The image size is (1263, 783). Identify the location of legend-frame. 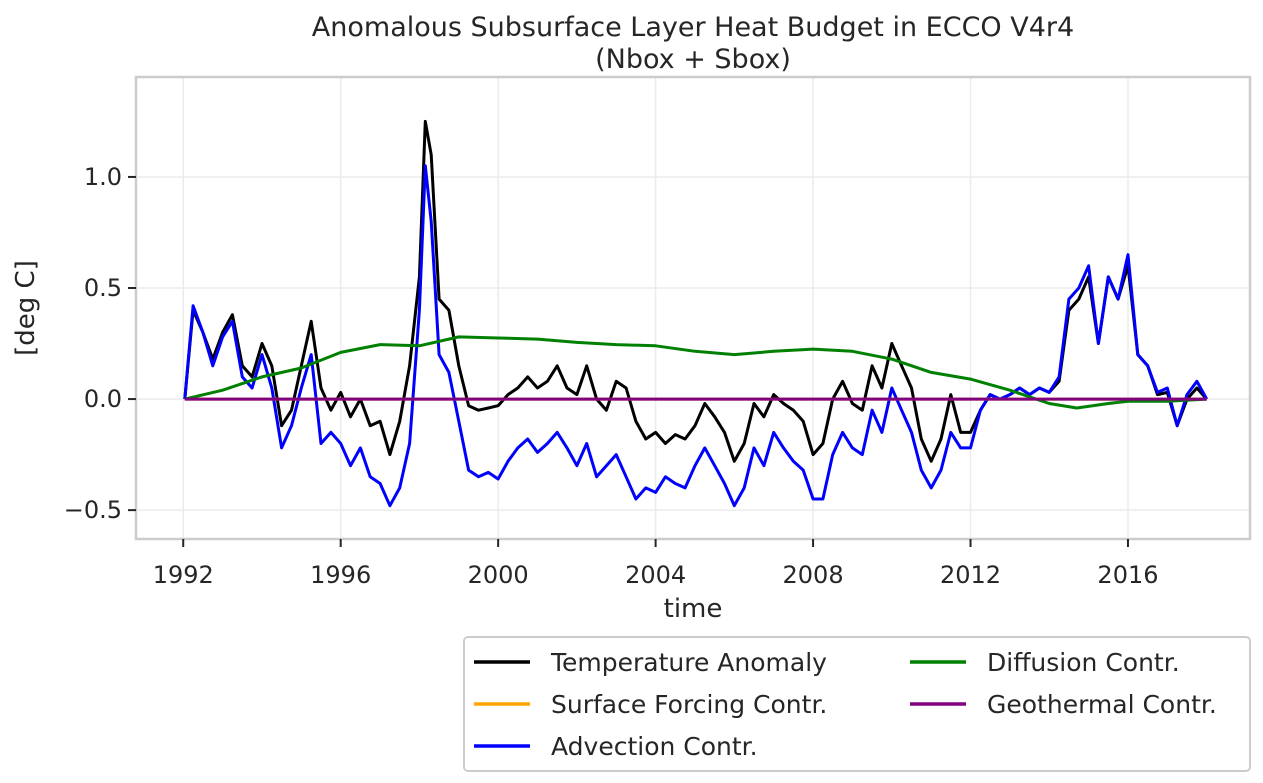
(857, 704).